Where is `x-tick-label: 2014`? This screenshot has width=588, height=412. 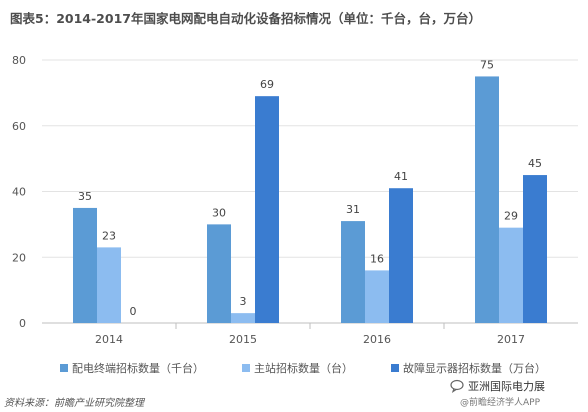 x-tick-label: 2014 is located at coordinates (109, 339).